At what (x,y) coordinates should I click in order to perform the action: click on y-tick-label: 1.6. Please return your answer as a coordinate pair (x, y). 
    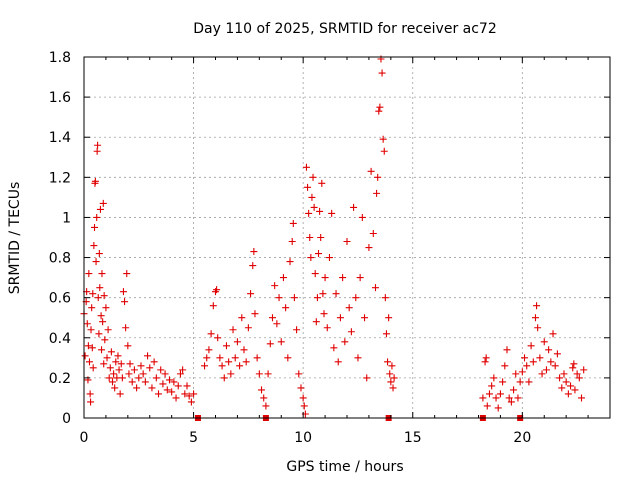
    Looking at the image, I should click on (60, 98).